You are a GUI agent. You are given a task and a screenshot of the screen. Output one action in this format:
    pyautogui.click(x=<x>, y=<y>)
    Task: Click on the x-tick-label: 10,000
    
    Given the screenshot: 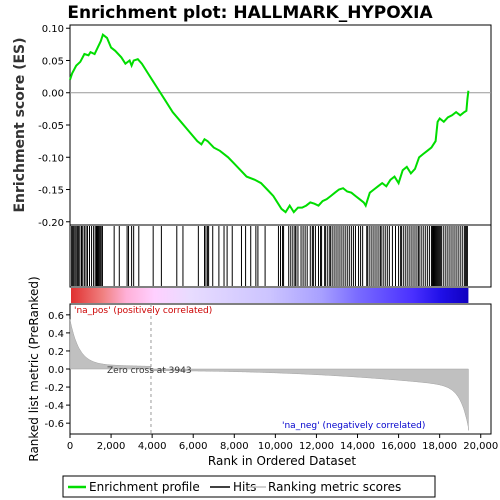 What is the action you would take?
    pyautogui.click(x=275, y=446)
    